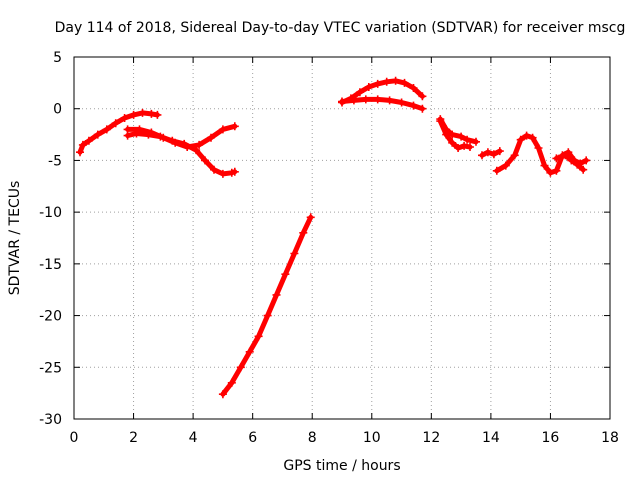 The width and height of the screenshot is (640, 480). What do you see at coordinates (133, 438) in the screenshot?
I see `x-tick-label: 2` at bounding box center [133, 438].